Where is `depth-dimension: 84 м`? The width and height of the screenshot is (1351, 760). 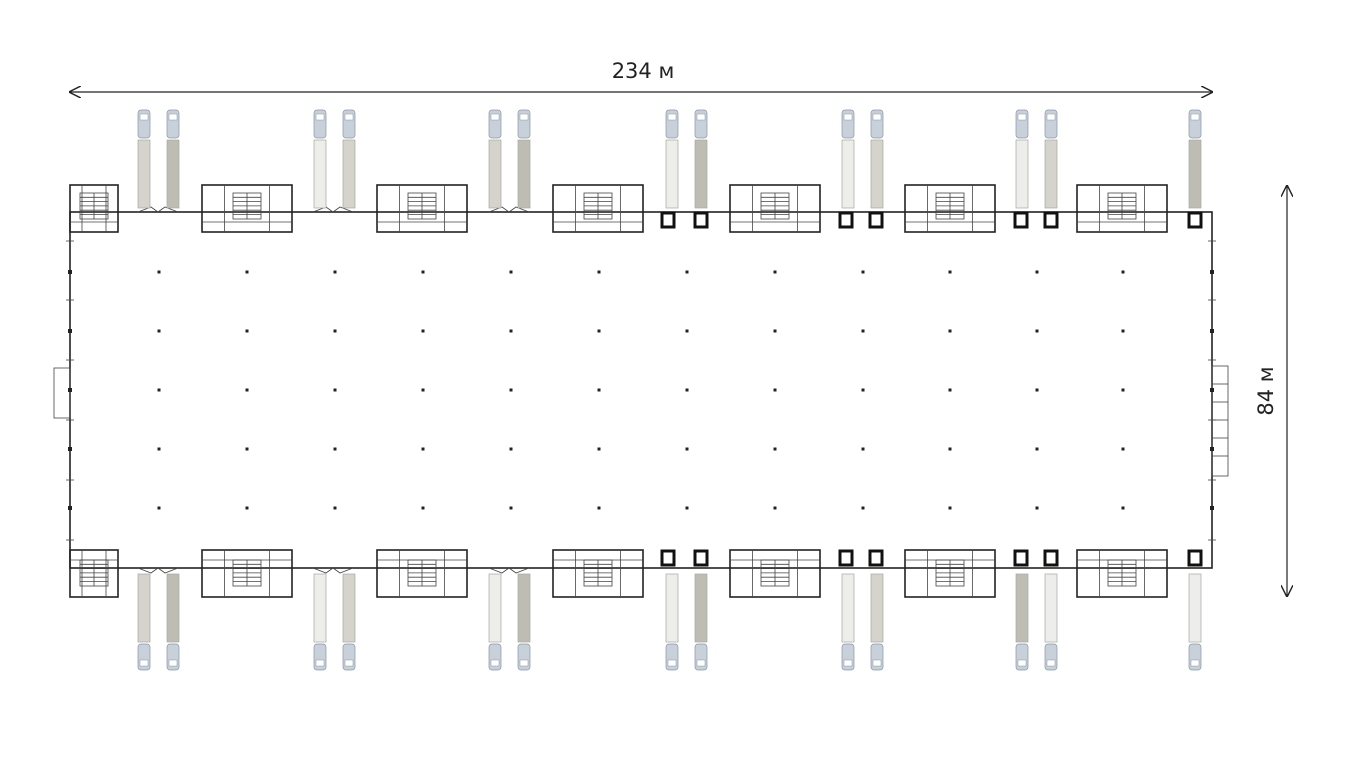 depth-dimension: 84 м is located at coordinates (1270, 391).